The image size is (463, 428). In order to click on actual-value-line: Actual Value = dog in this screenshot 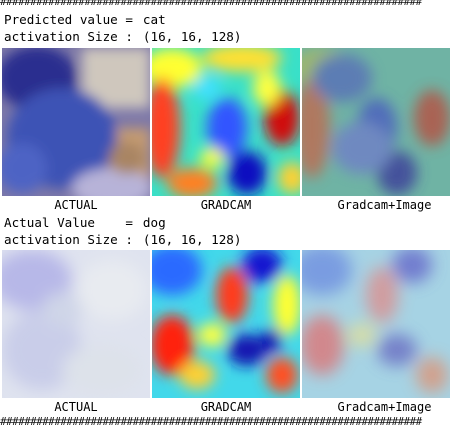, I will do `click(85, 223)`.